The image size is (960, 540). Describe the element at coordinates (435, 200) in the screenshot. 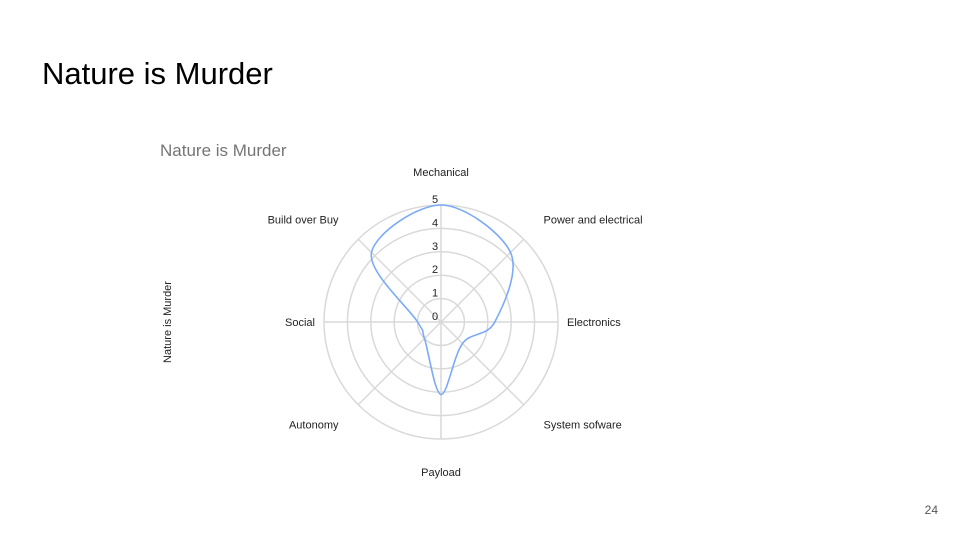

I see `tick-label: 5` at that location.